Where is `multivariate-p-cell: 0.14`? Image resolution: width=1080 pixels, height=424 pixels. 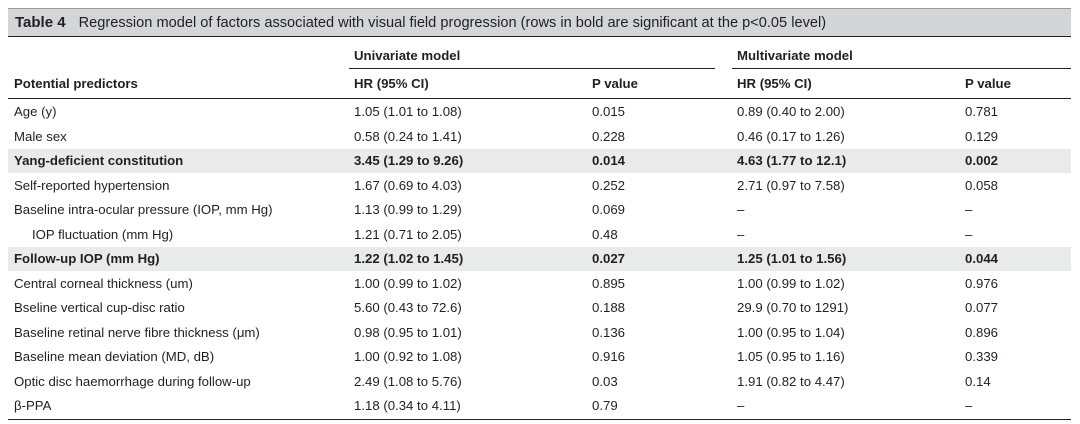
multivariate-p-cell: 0.14 is located at coordinates (978, 381).